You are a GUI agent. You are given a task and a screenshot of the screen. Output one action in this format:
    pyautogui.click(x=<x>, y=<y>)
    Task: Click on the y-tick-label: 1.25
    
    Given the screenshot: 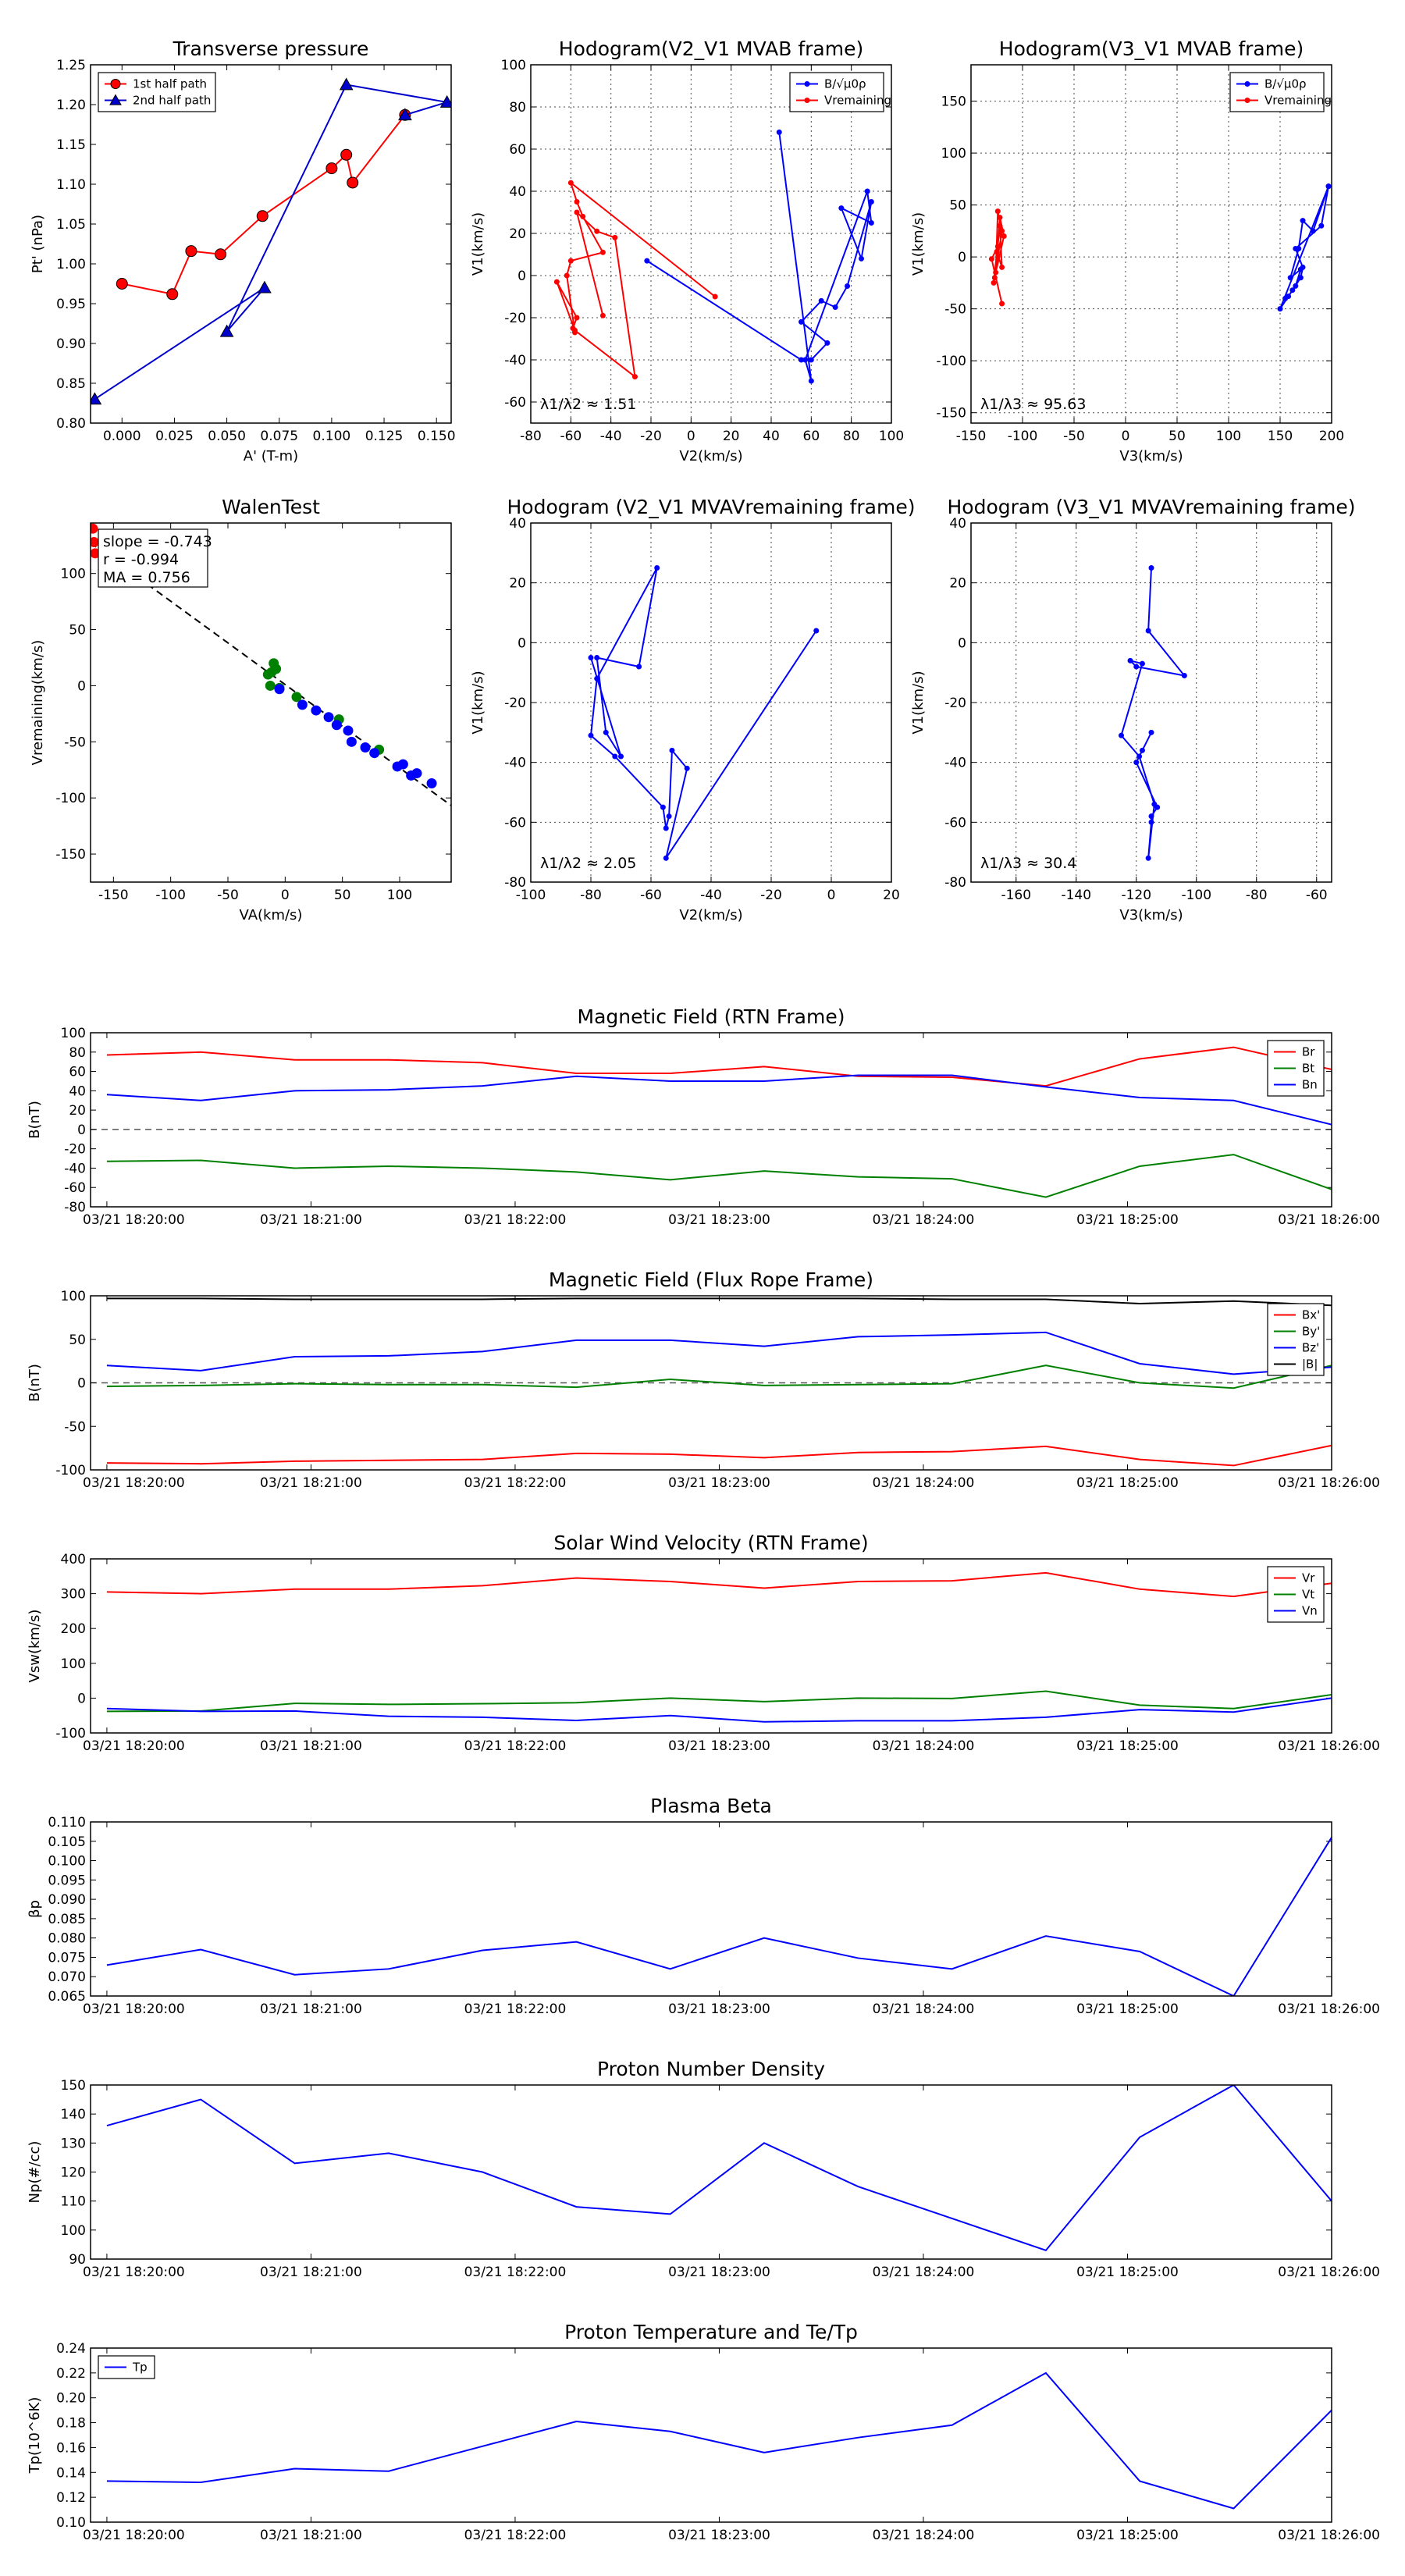 What is the action you would take?
    pyautogui.click(x=71, y=65)
    